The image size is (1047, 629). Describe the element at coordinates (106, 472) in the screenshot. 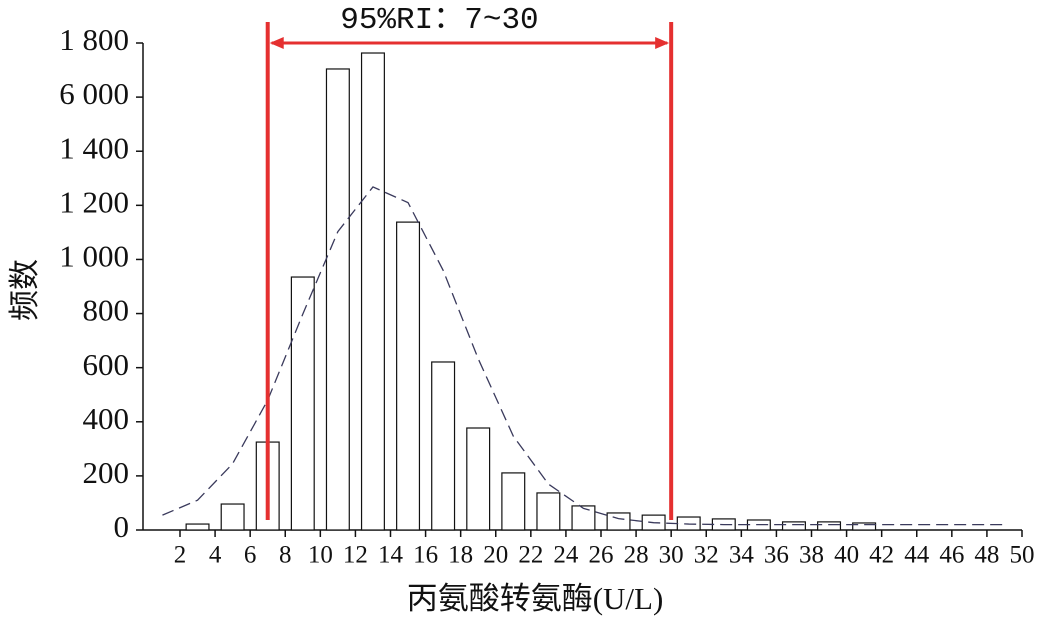

I see `y-tick-label: 200` at that location.